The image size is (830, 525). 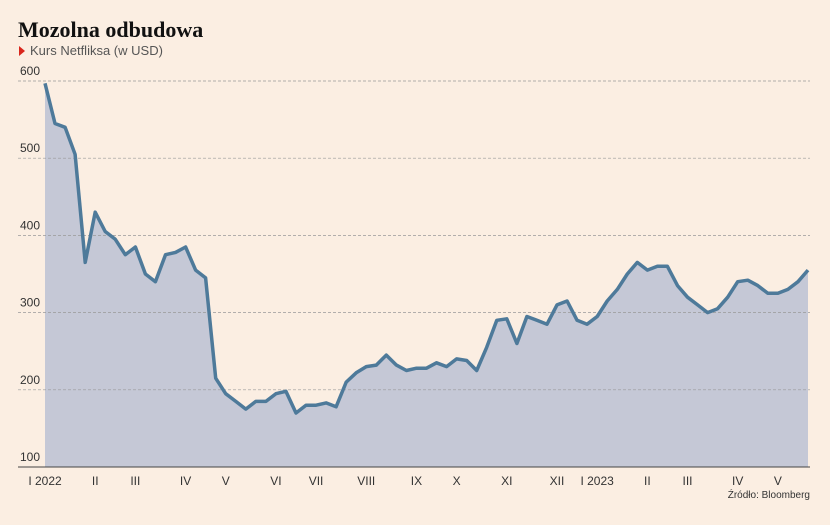 What do you see at coordinates (316, 481) in the screenshot?
I see `x-tick-label: VII` at bounding box center [316, 481].